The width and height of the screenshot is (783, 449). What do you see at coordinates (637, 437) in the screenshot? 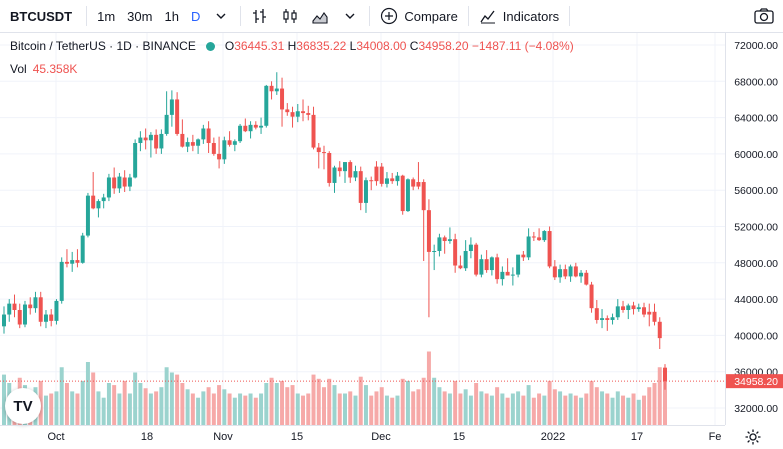
I see `time-tick-label: 17` at bounding box center [637, 437].